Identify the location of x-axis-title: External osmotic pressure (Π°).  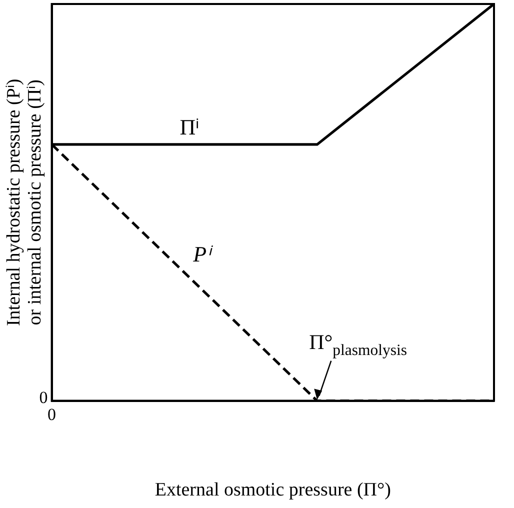
(272, 490).